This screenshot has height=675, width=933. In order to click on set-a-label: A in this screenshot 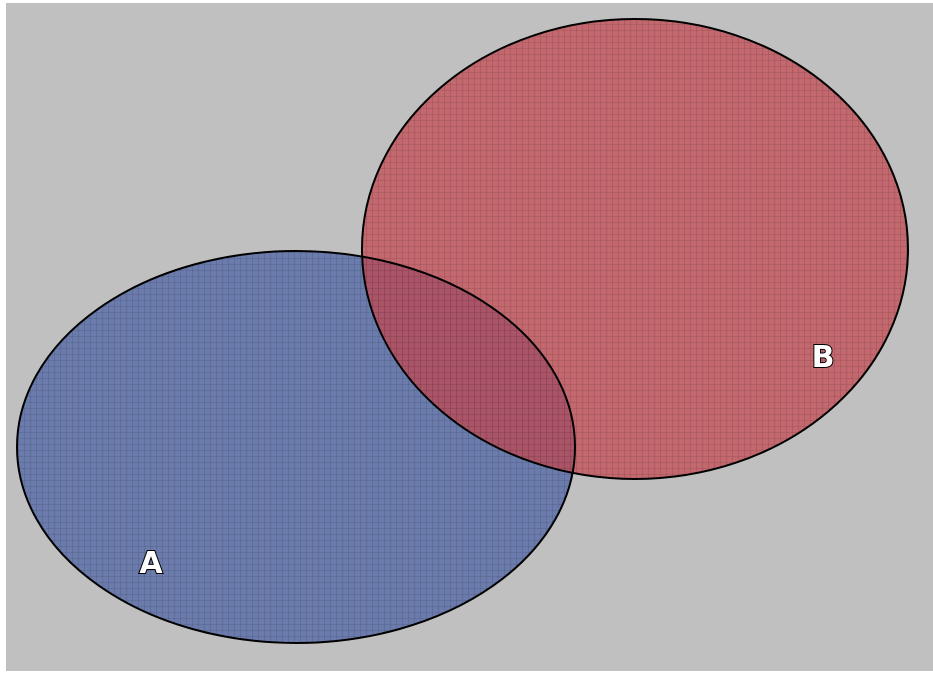, I will do `click(151, 563)`.